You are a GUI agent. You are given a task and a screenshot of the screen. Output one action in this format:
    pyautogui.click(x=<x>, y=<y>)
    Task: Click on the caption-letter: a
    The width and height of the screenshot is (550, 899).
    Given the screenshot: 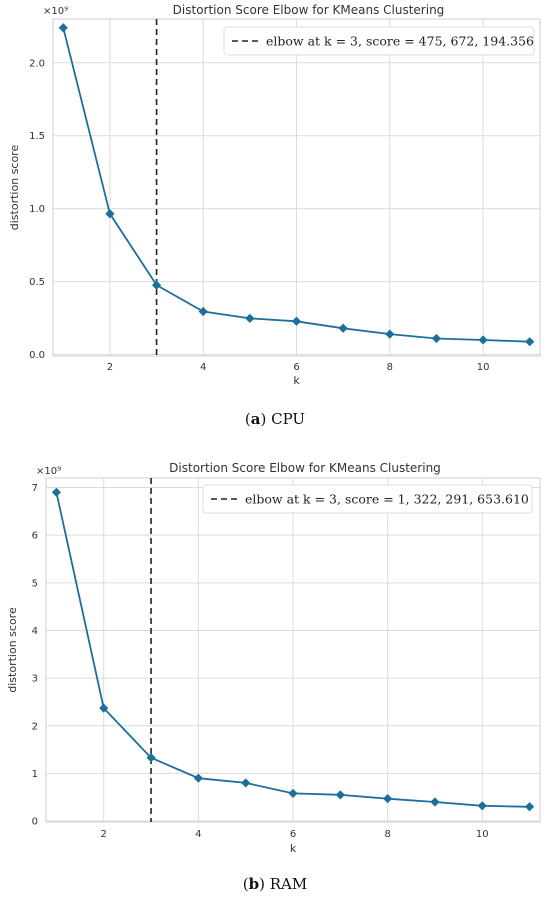 What is the action you would take?
    pyautogui.click(x=256, y=419)
    